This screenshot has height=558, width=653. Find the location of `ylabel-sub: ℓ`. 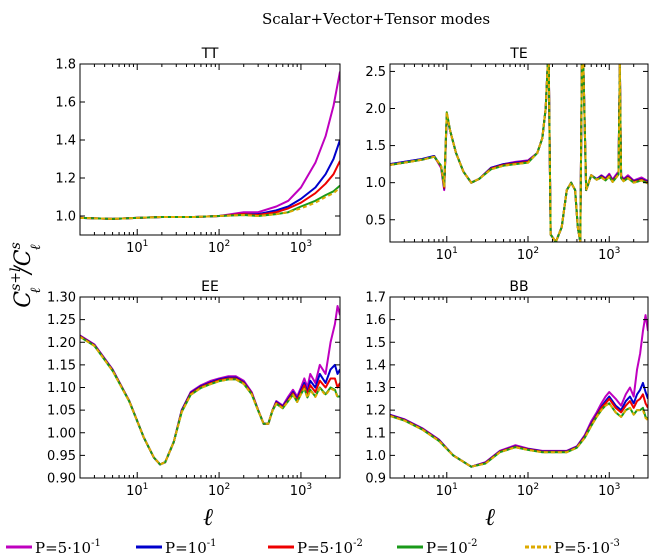

ylabel-sub: ℓ is located at coordinates (36, 291).